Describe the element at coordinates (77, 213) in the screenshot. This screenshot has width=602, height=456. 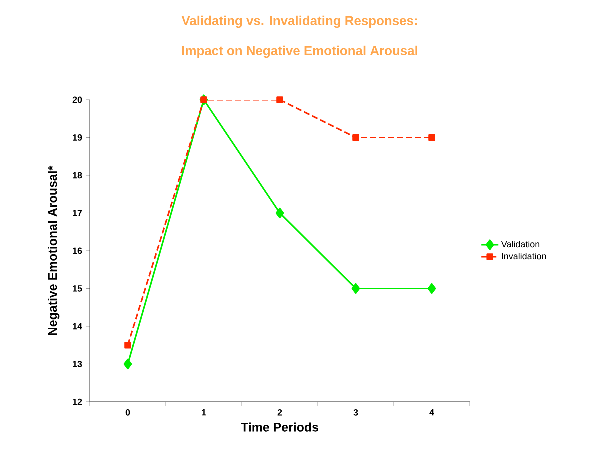
I see `y-tick-label: 17` at that location.